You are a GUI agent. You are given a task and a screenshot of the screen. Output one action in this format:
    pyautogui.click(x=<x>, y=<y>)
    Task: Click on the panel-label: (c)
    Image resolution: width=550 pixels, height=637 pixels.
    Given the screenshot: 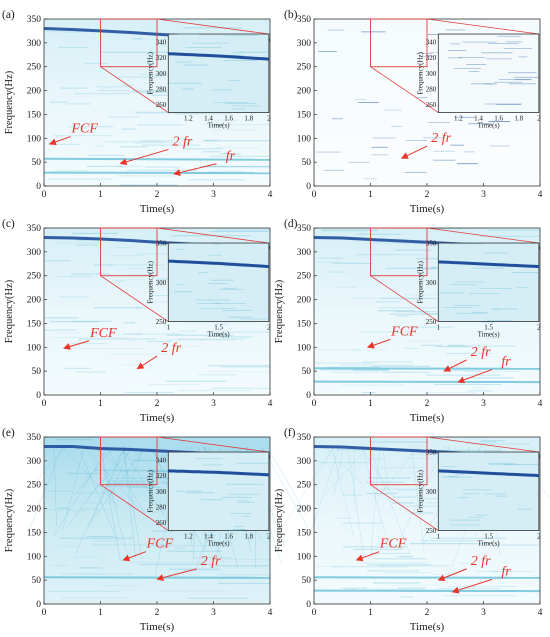 What is the action you would take?
    pyautogui.click(x=8, y=224)
    